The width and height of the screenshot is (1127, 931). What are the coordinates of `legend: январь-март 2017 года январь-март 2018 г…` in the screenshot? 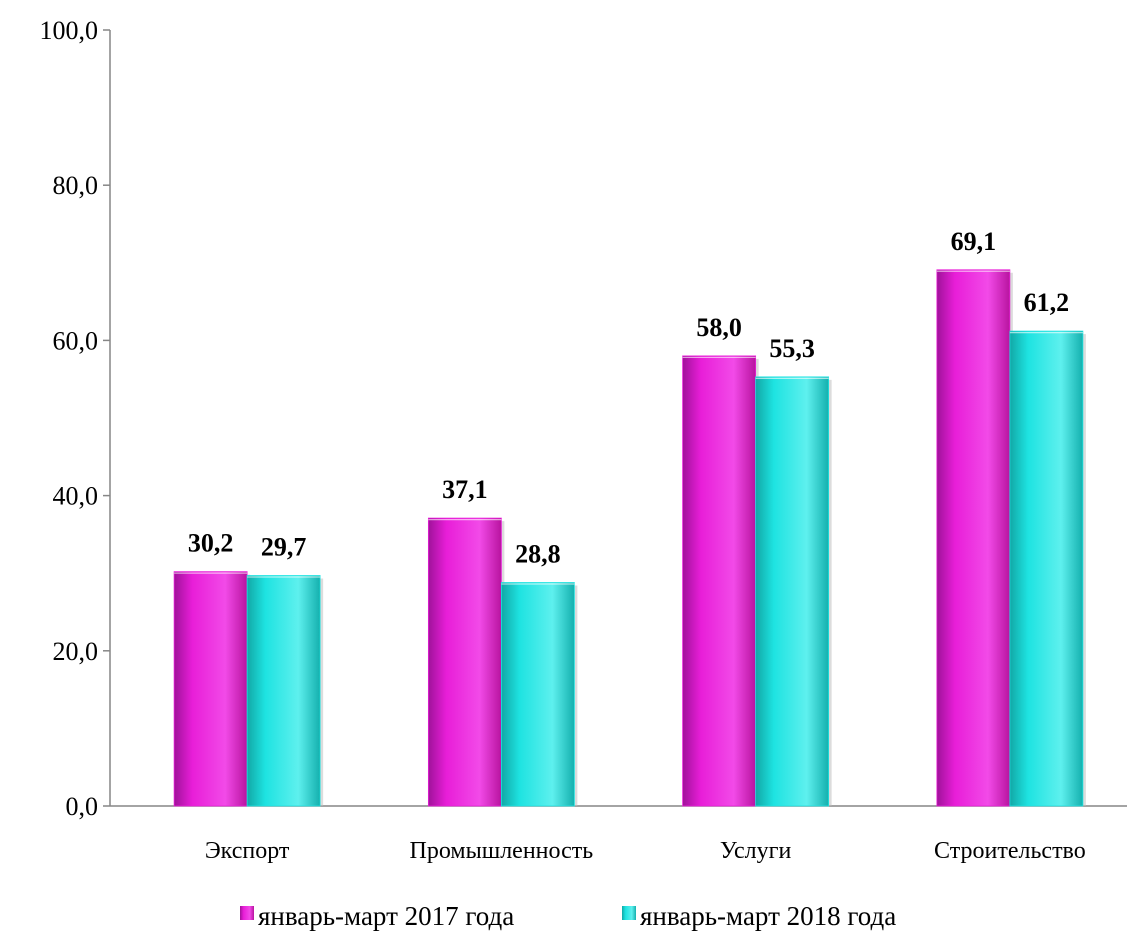 It's located at (568, 916).